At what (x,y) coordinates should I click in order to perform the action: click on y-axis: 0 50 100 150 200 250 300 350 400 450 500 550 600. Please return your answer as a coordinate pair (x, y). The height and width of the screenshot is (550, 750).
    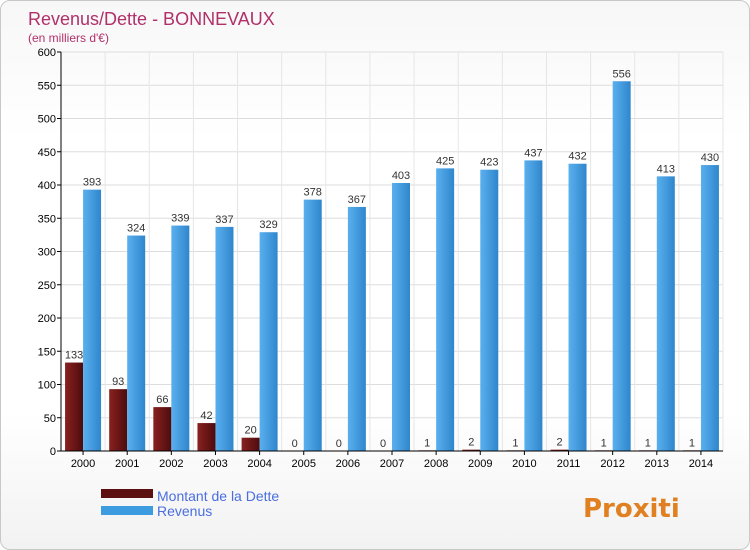
    Looking at the image, I should click on (50, 252).